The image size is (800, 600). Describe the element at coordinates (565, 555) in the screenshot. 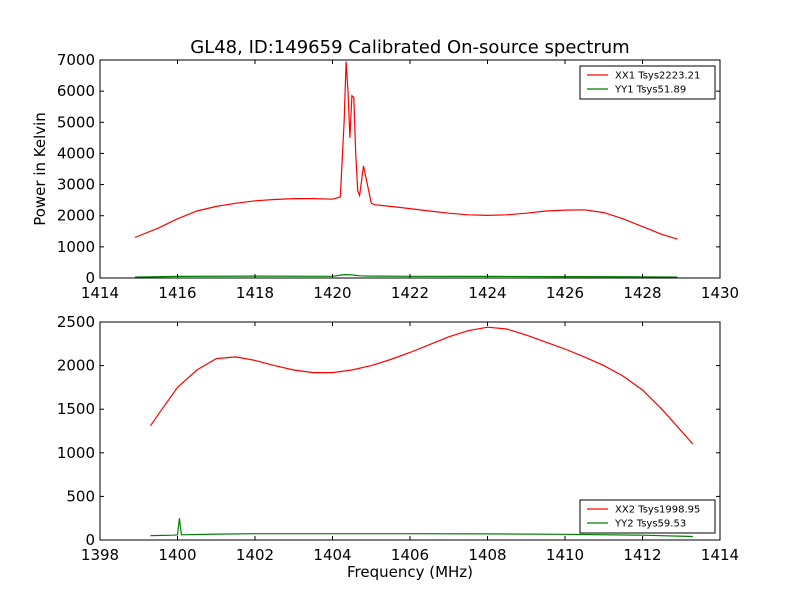

I see `x-tick-label: 1410` at that location.